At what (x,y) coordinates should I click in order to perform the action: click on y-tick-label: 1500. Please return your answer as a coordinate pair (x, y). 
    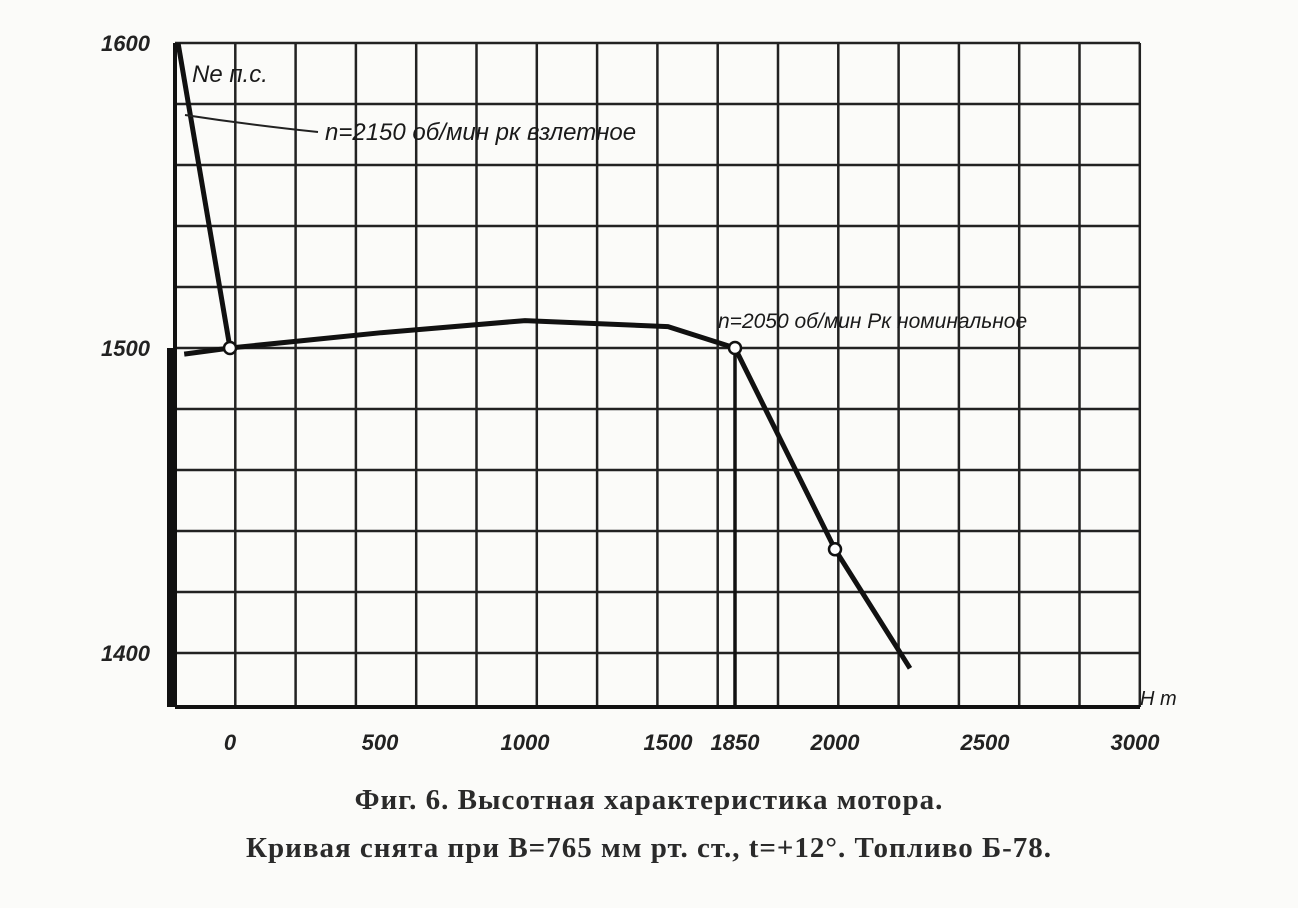
    Looking at the image, I should click on (126, 348).